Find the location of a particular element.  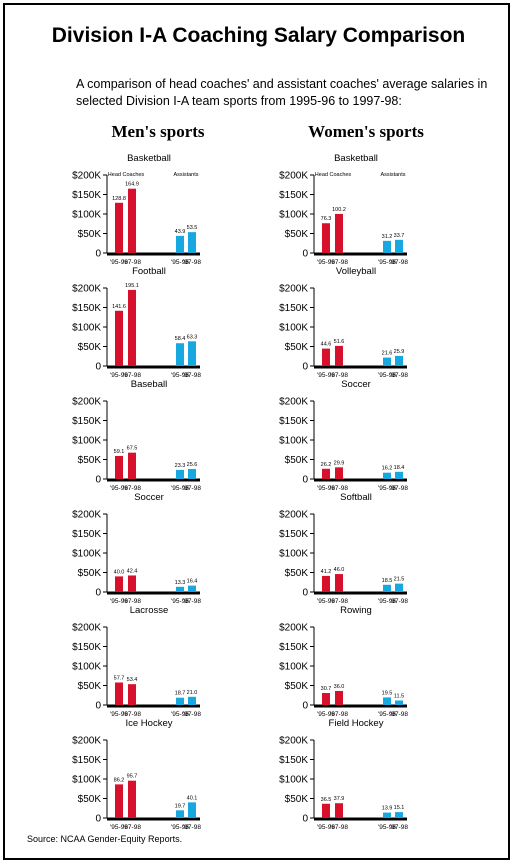

men-basketball-data-label: 128.8 is located at coordinates (119, 199).